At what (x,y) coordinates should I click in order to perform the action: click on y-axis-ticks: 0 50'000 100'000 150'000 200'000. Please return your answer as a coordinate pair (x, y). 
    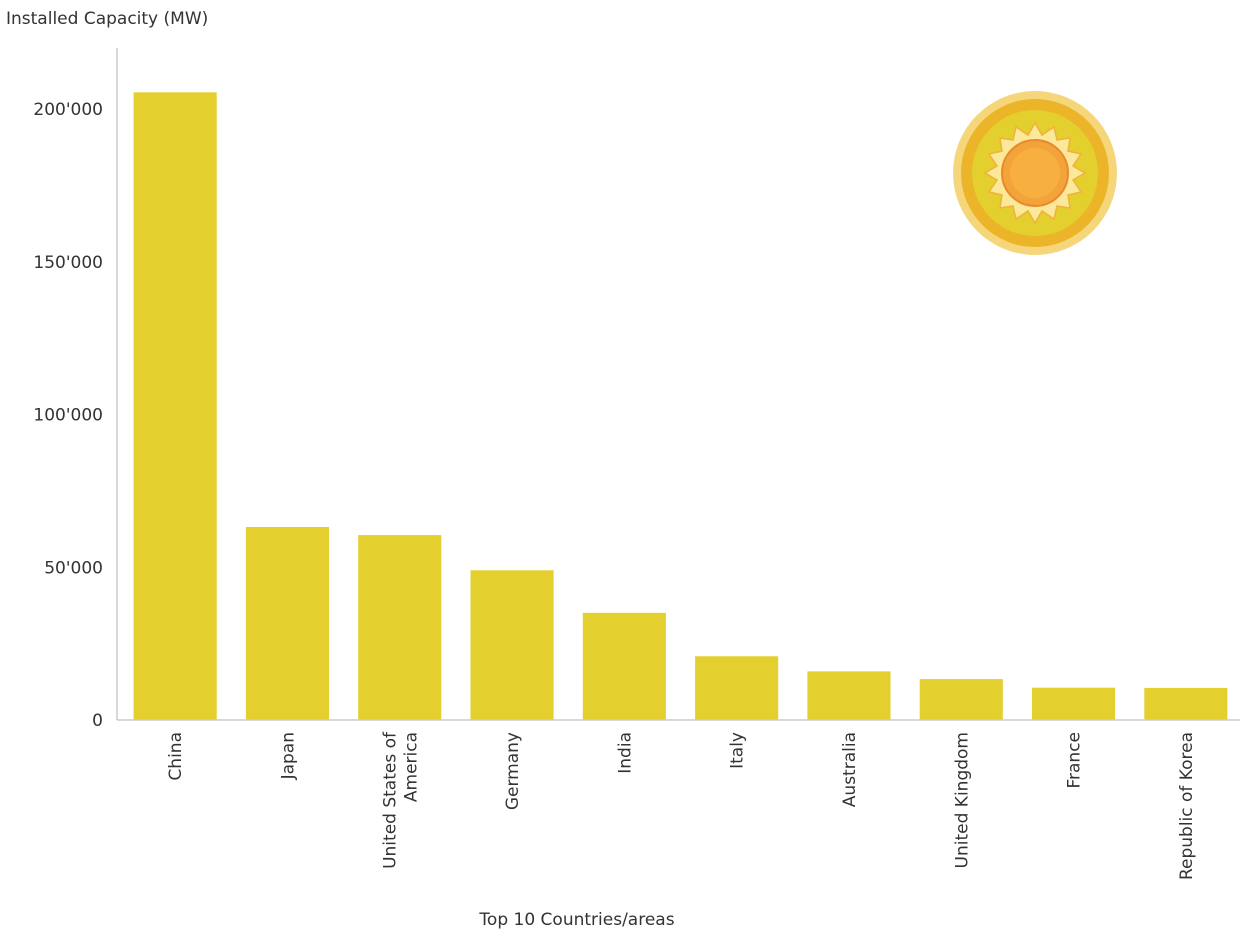
    Looking at the image, I should click on (68, 415).